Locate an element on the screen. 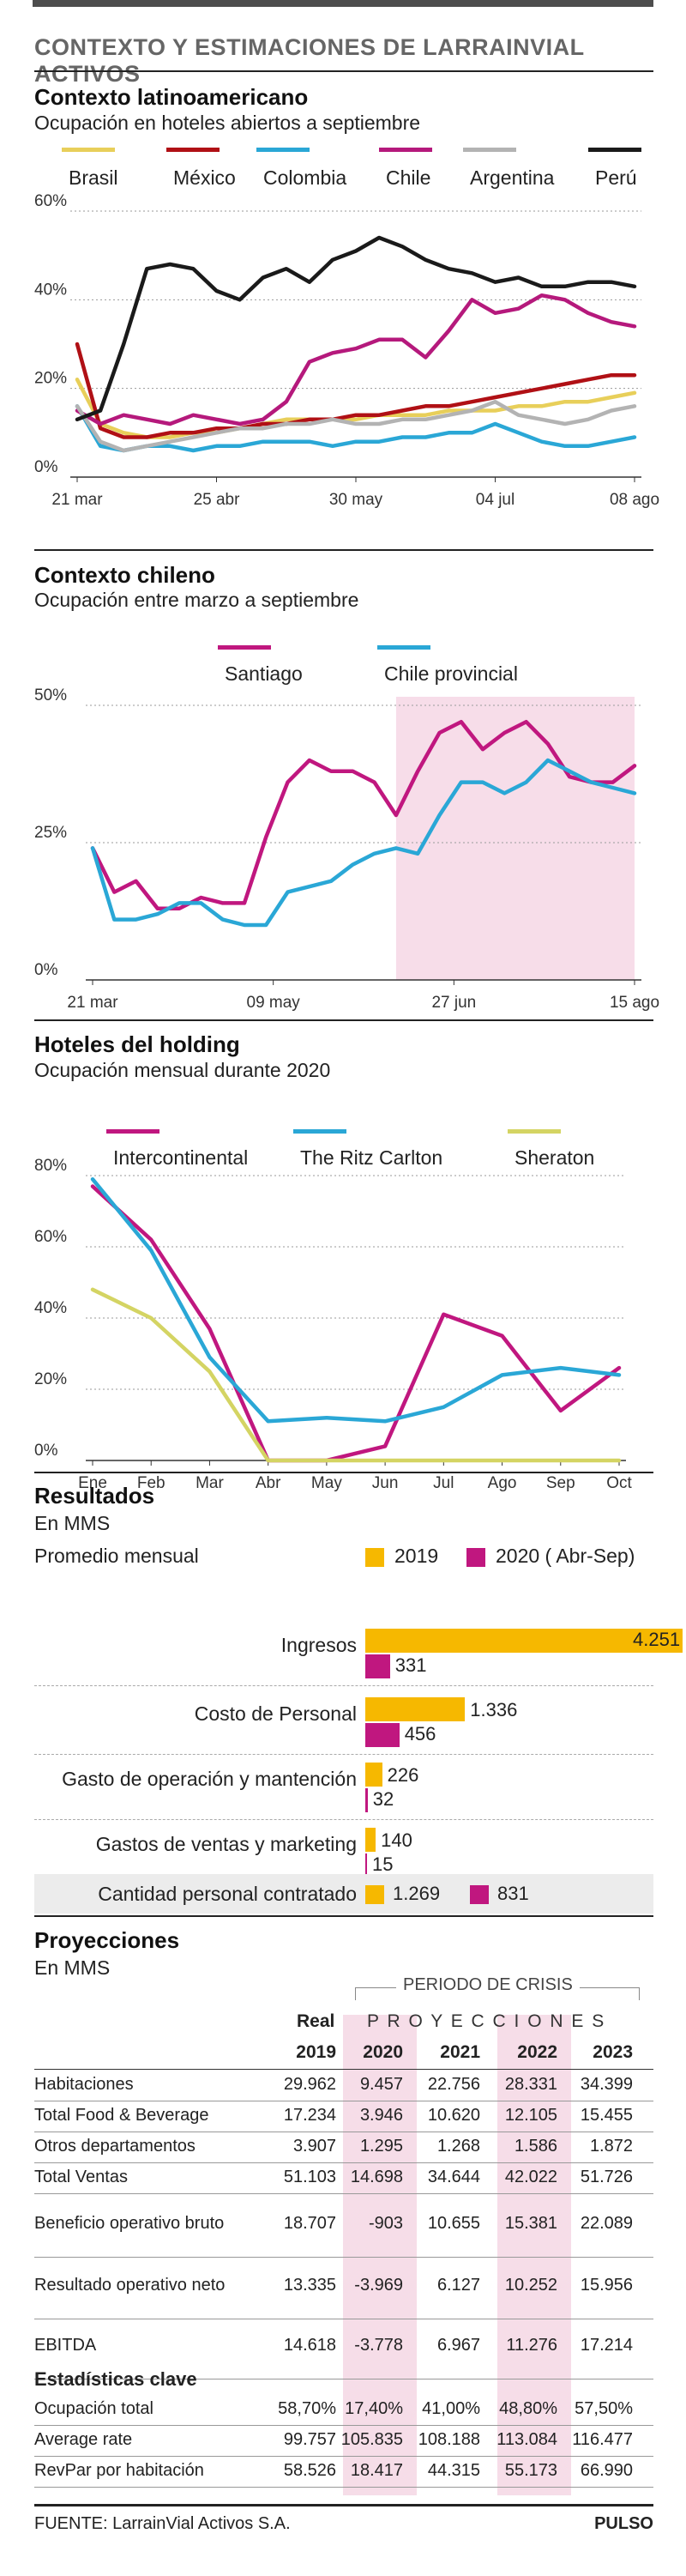  latam-y-tick: 40% is located at coordinates (51, 290).